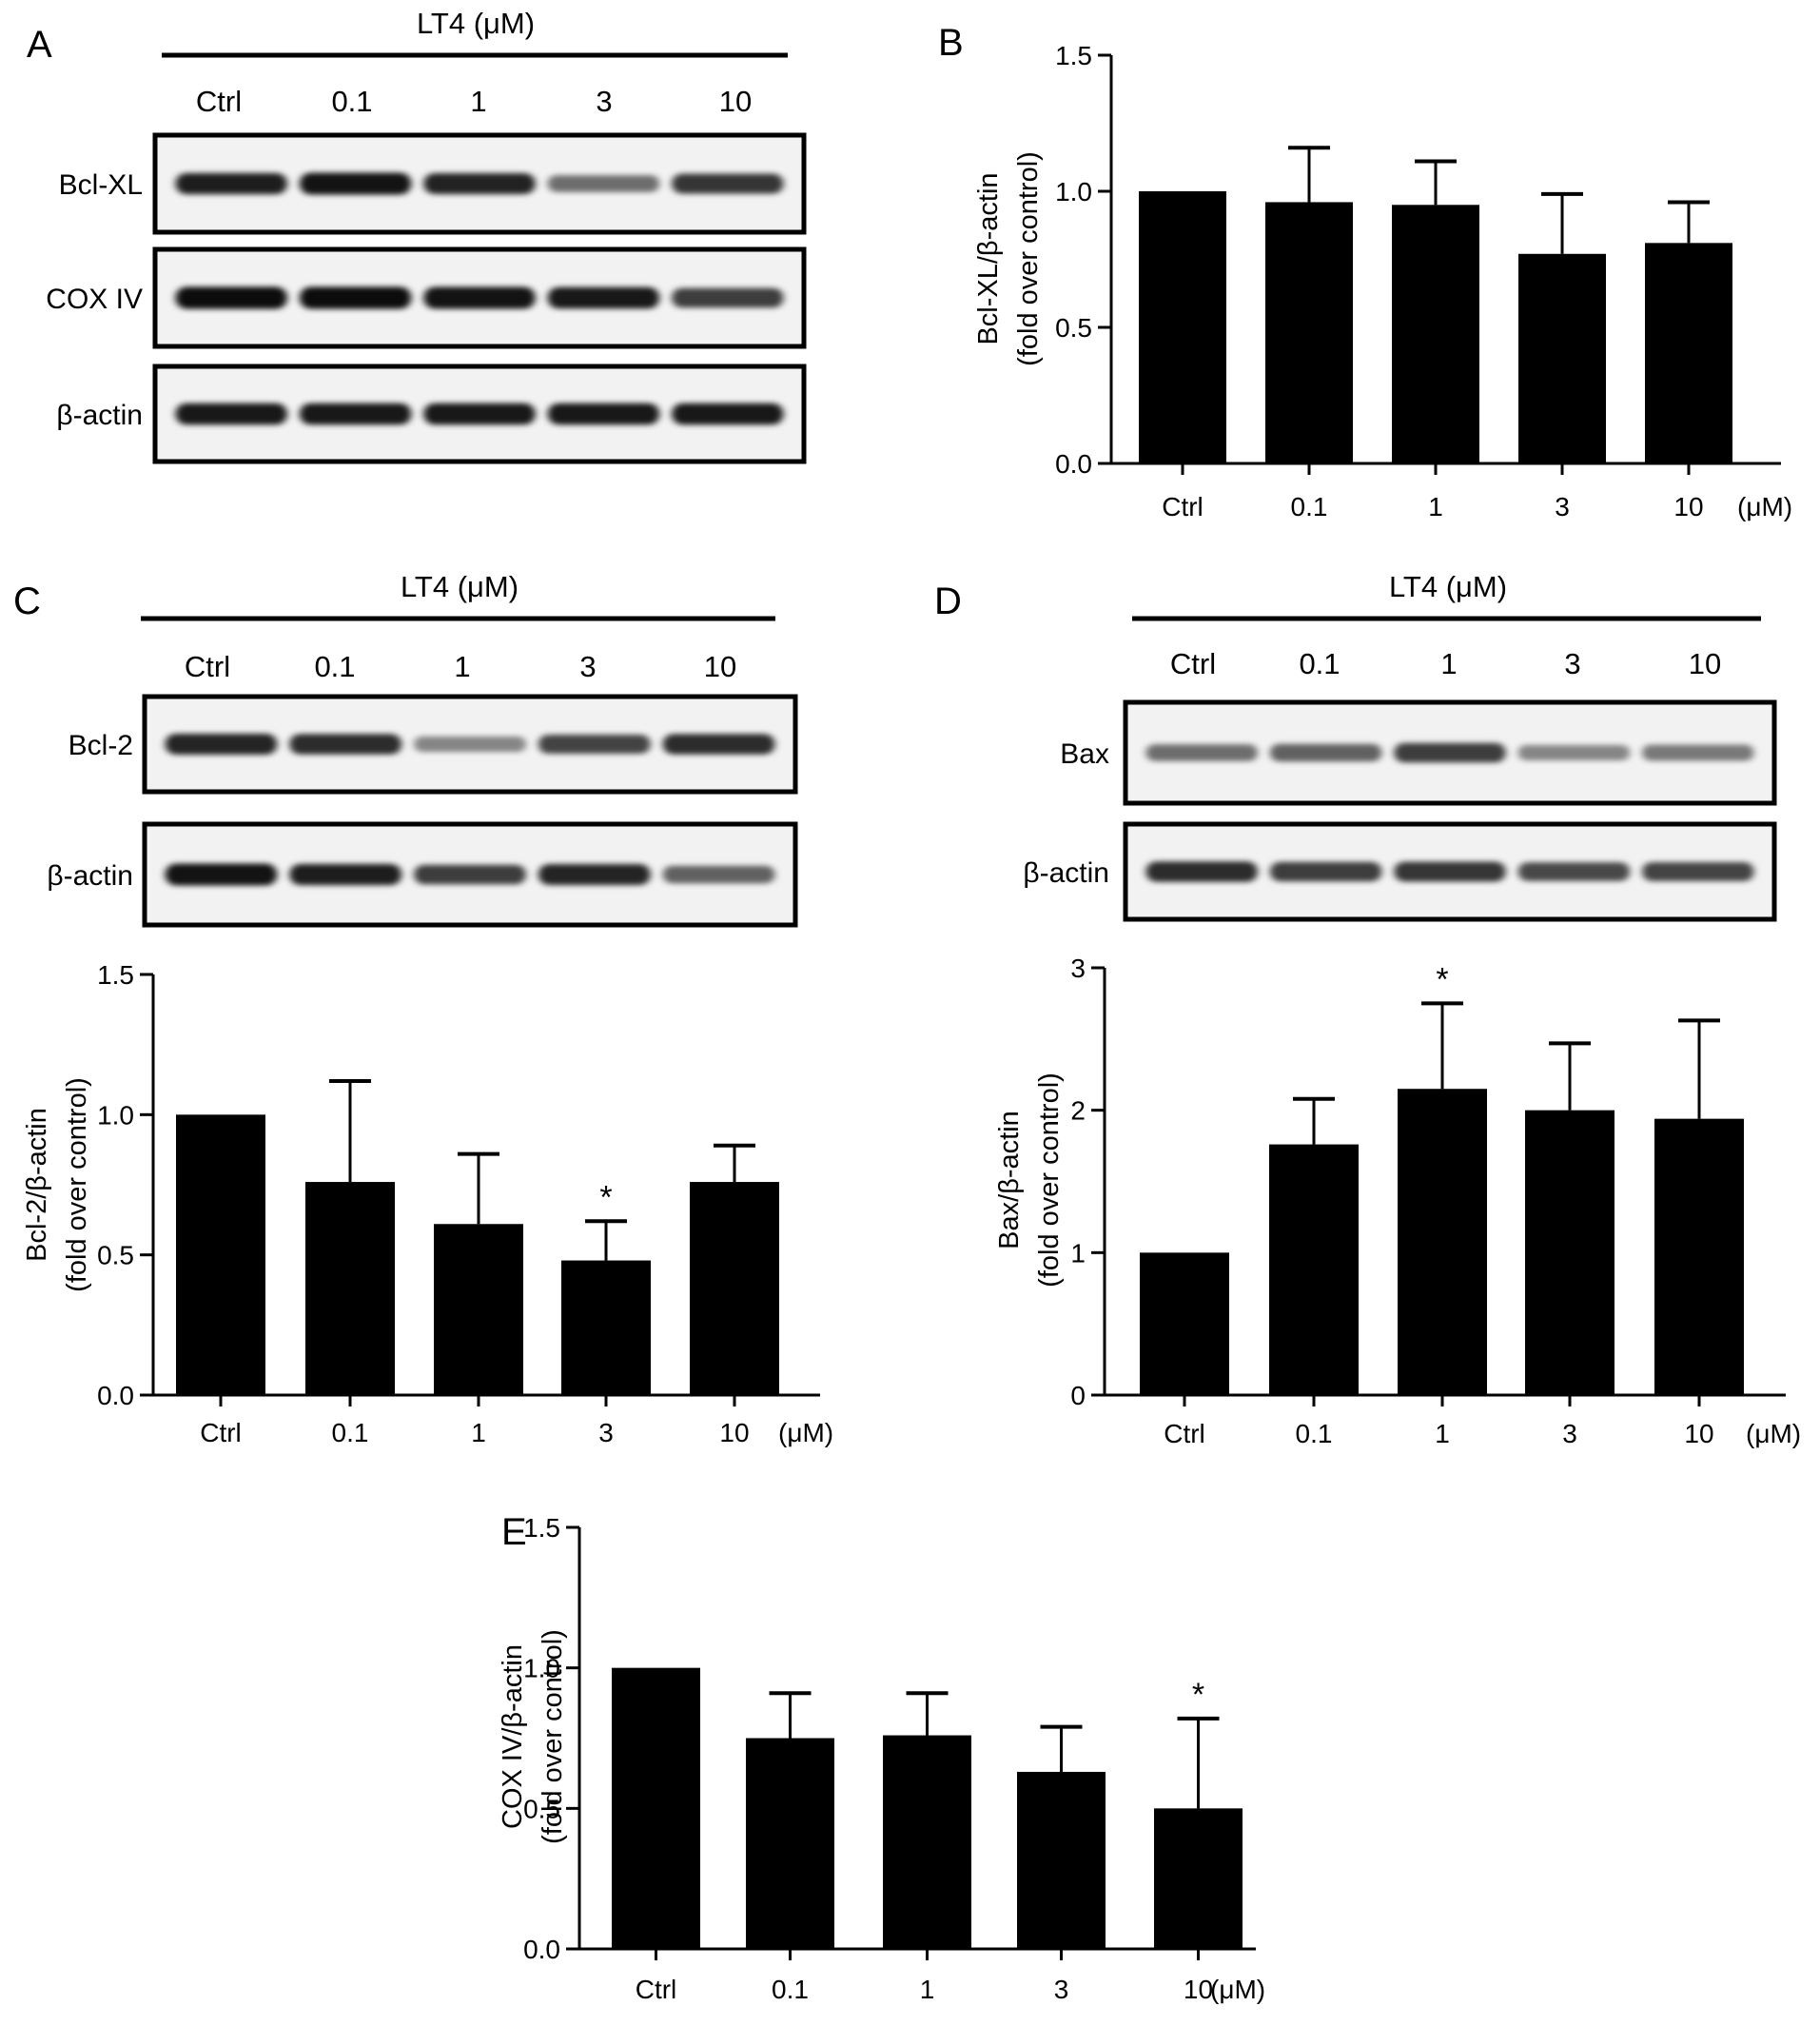 The image size is (1820, 2026). Describe the element at coordinates (951, 43) in the screenshot. I see `panel-letter-b: B` at that location.